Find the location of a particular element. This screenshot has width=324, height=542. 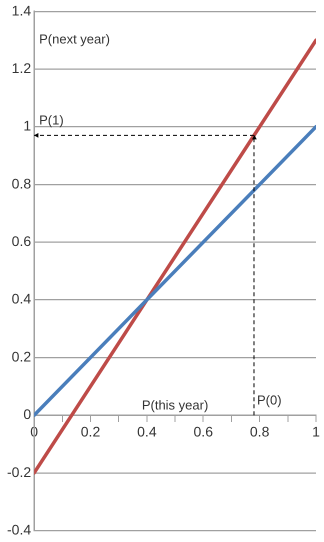

y-tick-label: 1.4 is located at coordinates (22, 10).